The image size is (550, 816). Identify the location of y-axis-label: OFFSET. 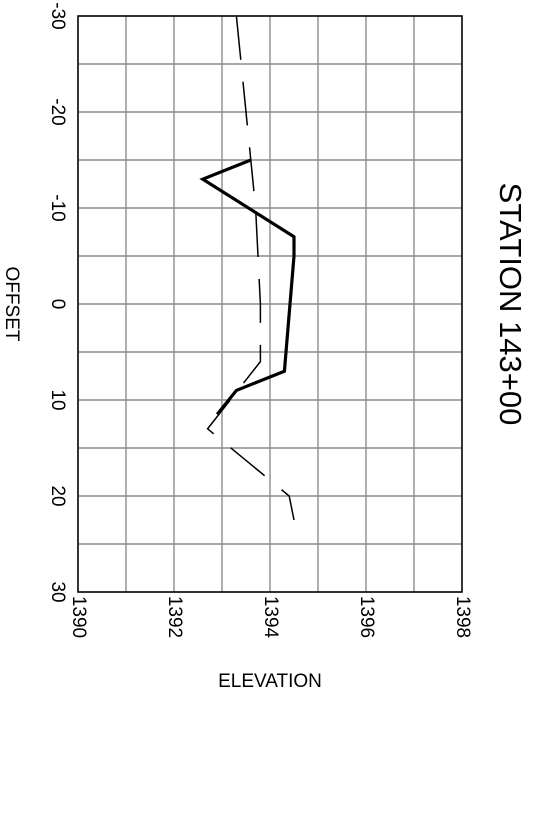
(11, 304).